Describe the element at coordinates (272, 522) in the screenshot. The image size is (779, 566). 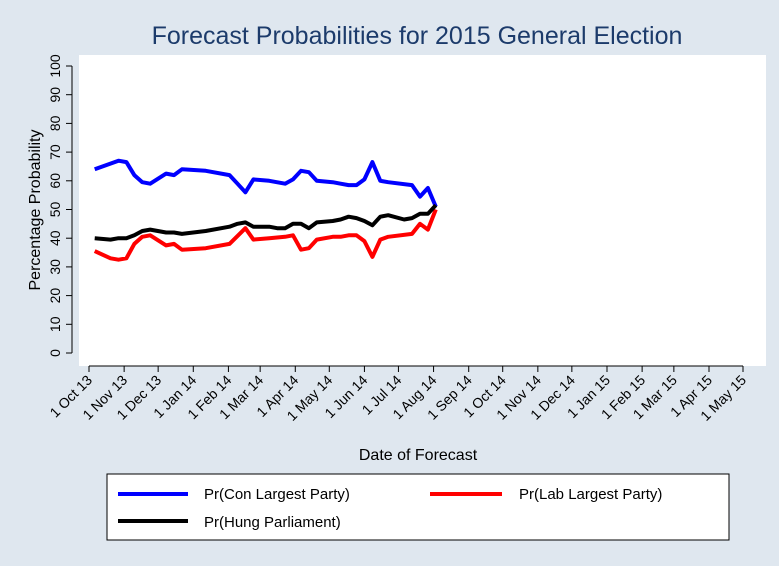
I see `legend-label-hung: Pr(Hung Parliament)` at that location.